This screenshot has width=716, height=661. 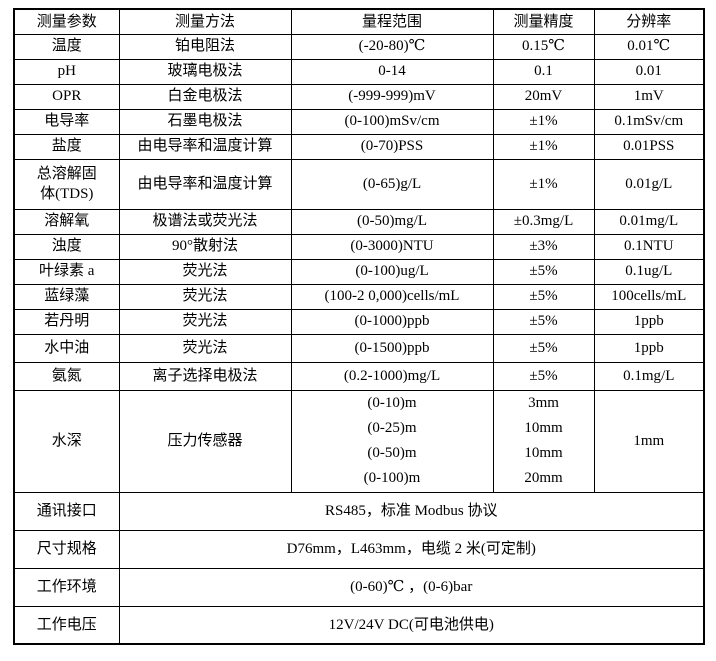 What do you see at coordinates (66, 549) in the screenshot?
I see `cell-footer-label: 尺寸规格` at bounding box center [66, 549].